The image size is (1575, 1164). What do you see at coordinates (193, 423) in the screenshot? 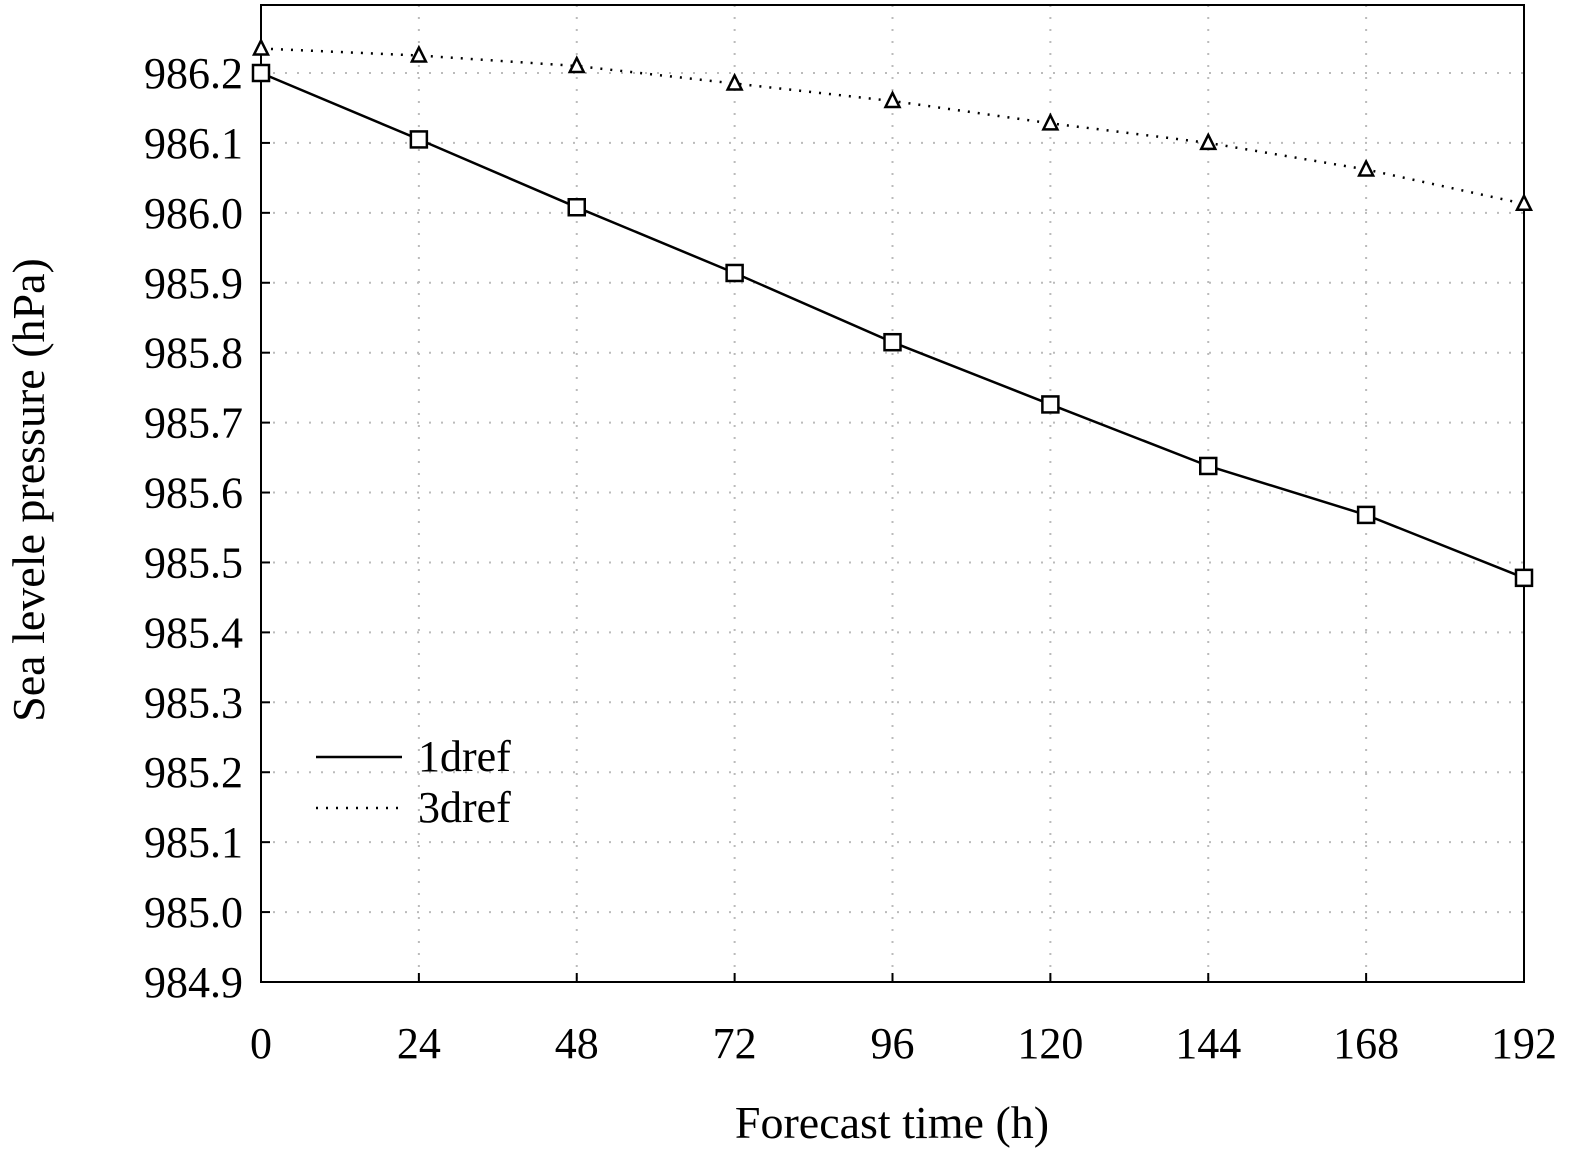
I see `y-tick-label: 985.7` at bounding box center [193, 423].